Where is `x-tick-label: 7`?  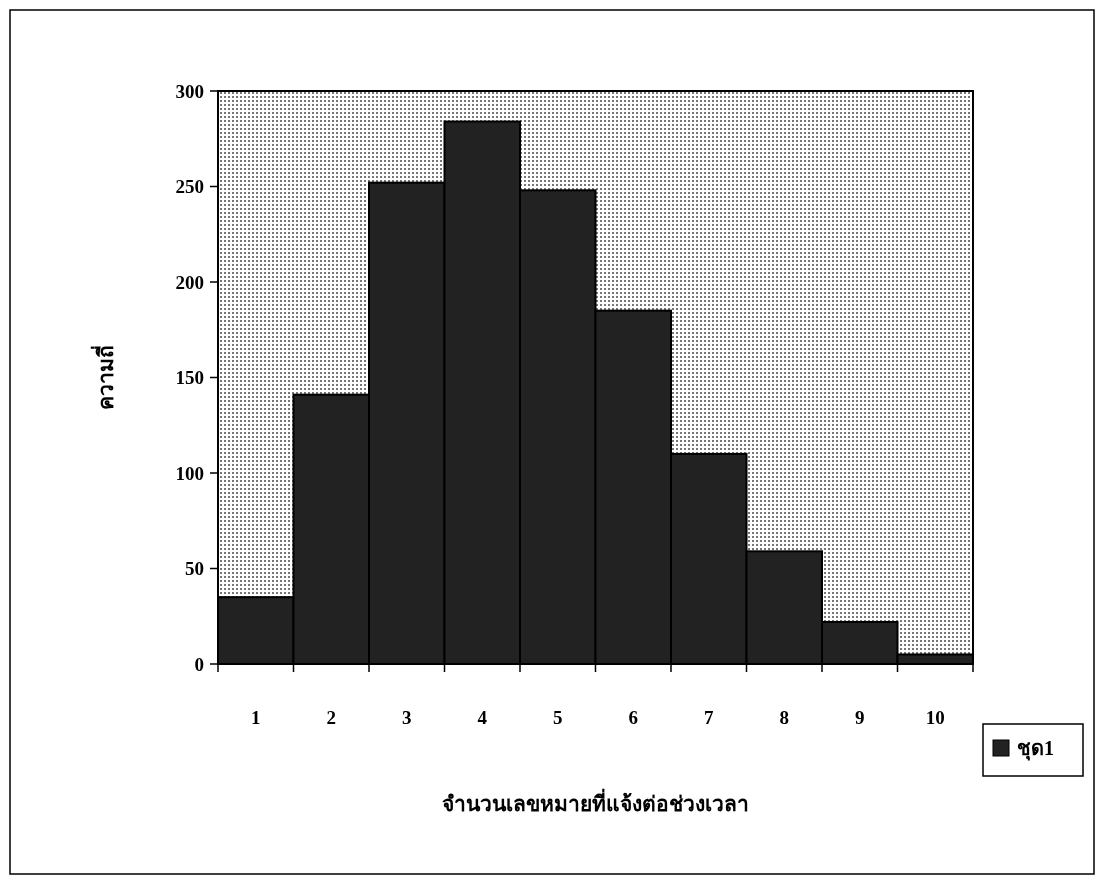
x-tick-label: 7 is located at coordinates (709, 717).